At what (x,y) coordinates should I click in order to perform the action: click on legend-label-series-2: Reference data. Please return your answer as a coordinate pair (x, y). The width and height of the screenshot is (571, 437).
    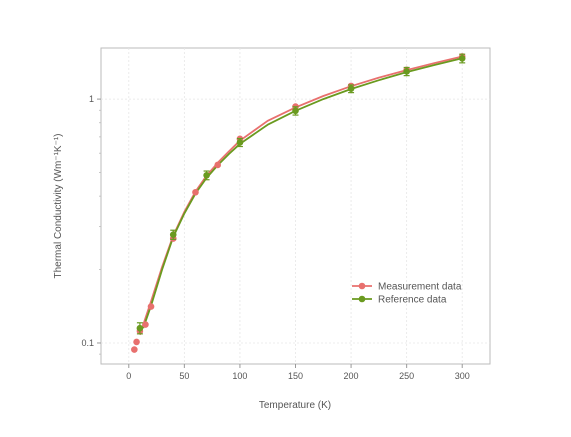
    Looking at the image, I should click on (412, 300).